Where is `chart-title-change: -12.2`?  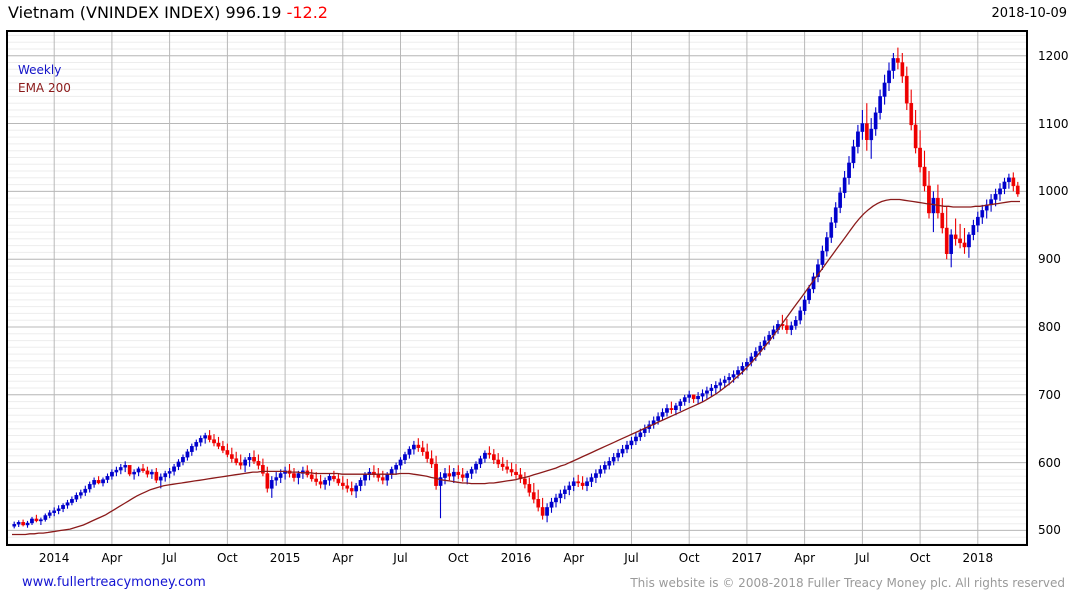 chart-title-change: -12.2 is located at coordinates (307, 12).